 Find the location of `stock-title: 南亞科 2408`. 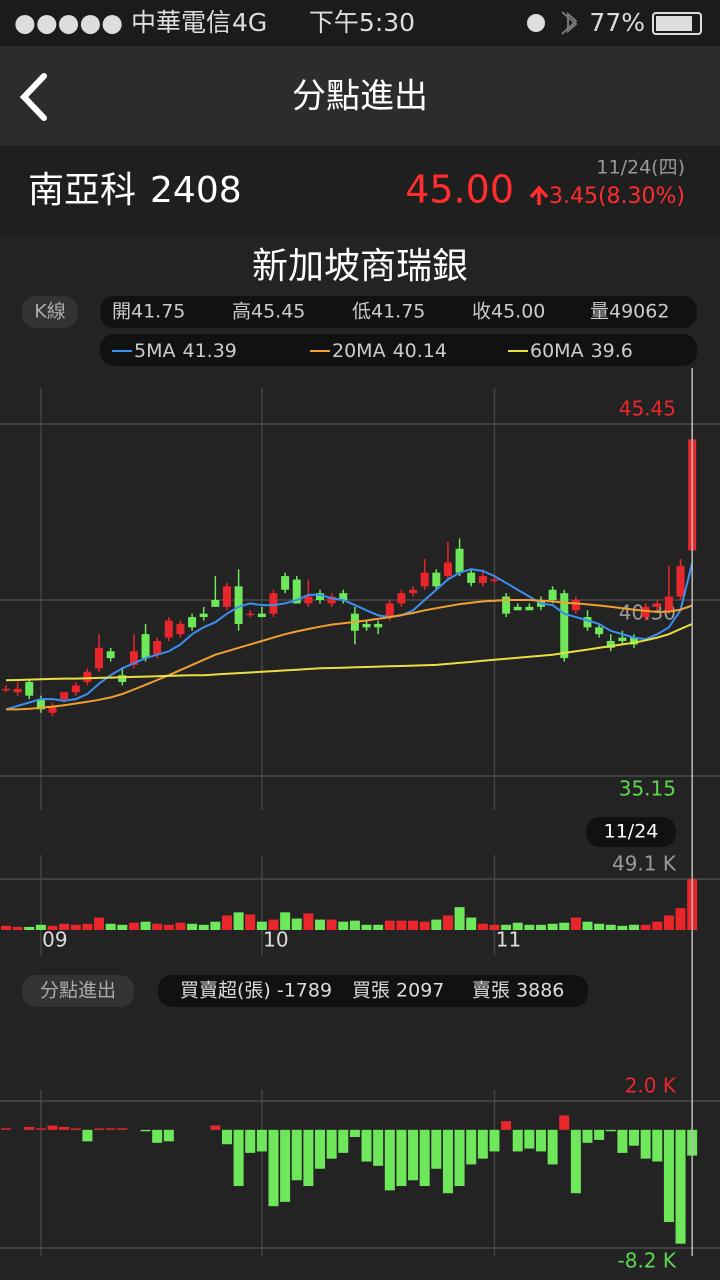

stock-title: 南亞科 2408 is located at coordinates (135, 190).